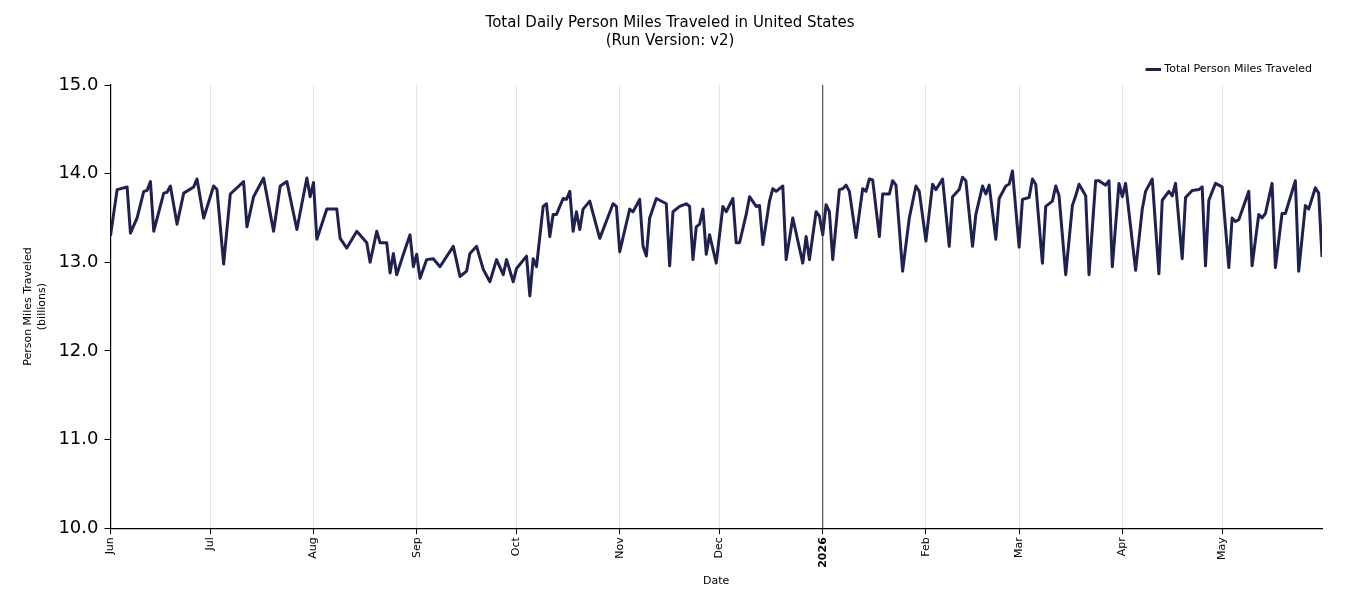 The image size is (1350, 600). Describe the element at coordinates (1238, 69) in the screenshot. I see `legend-label: Total Person Miles Traveled` at that location.